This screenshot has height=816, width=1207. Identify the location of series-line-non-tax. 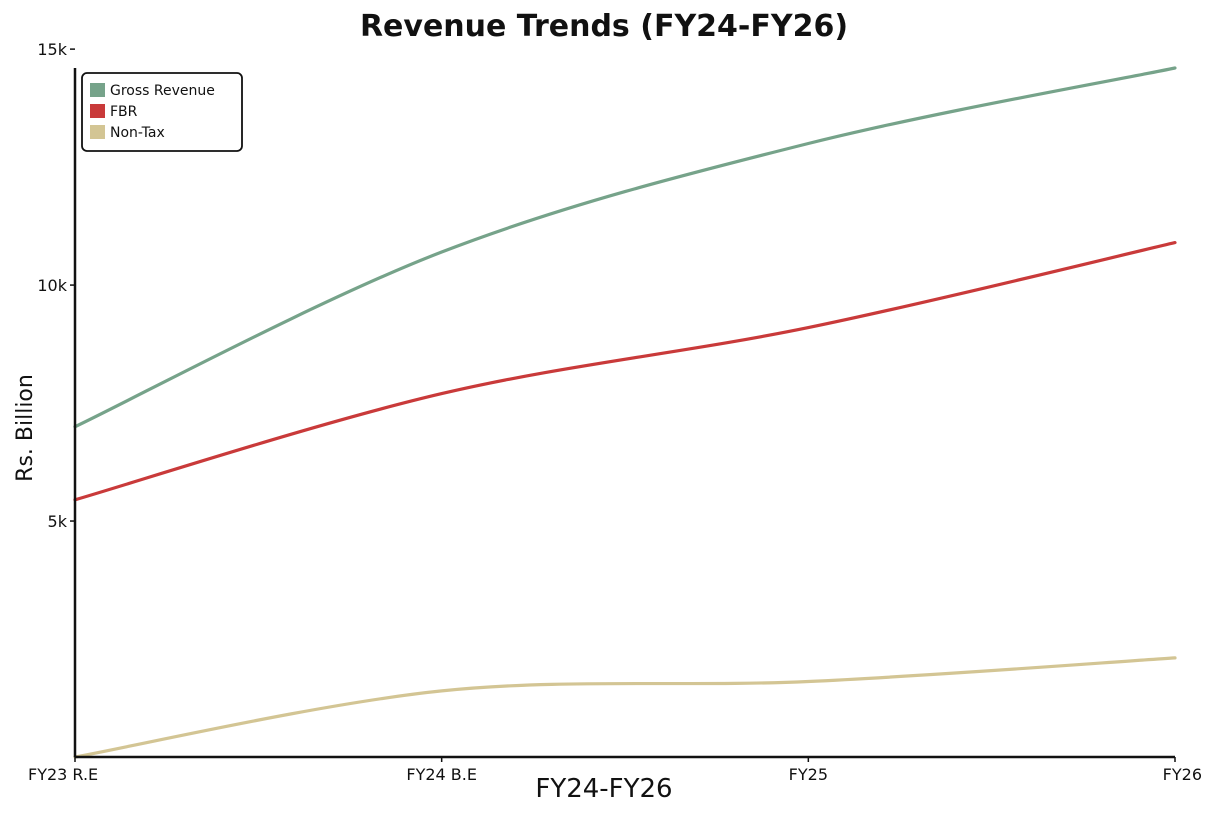
(625, 707).